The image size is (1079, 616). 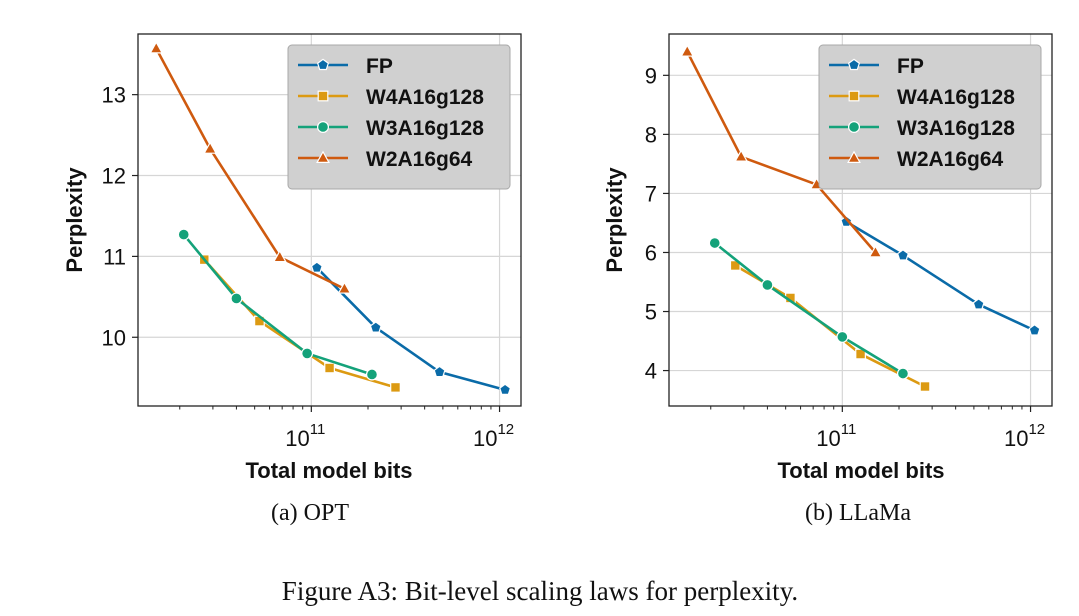 What do you see at coordinates (114, 176) in the screenshot?
I see `y-tick-label: 12` at bounding box center [114, 176].